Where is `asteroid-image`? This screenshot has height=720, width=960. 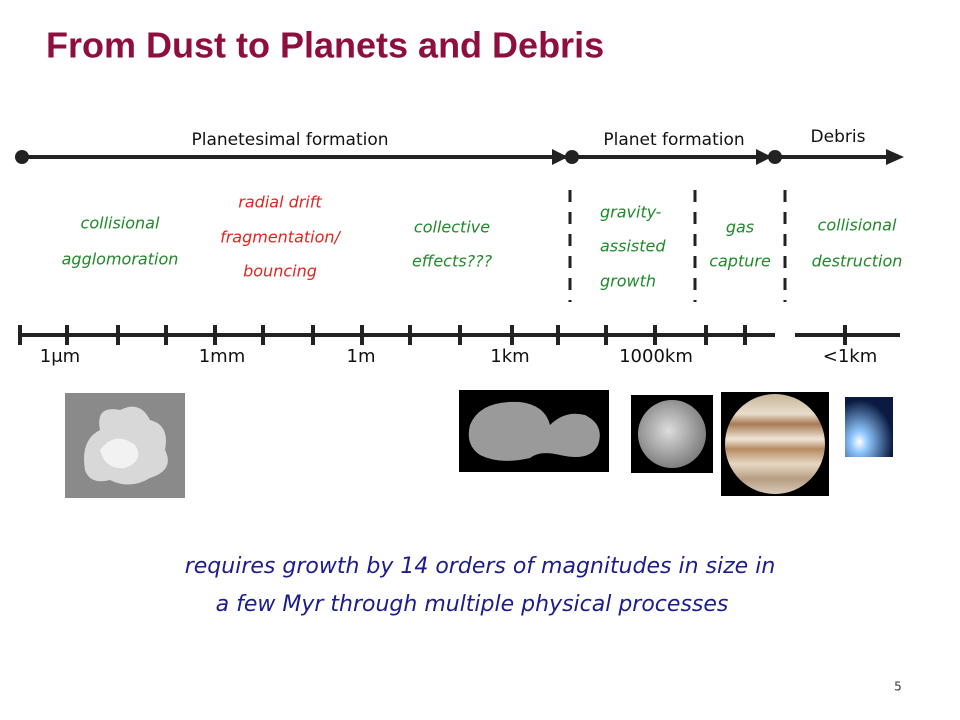
asteroid-image is located at coordinates (534, 431).